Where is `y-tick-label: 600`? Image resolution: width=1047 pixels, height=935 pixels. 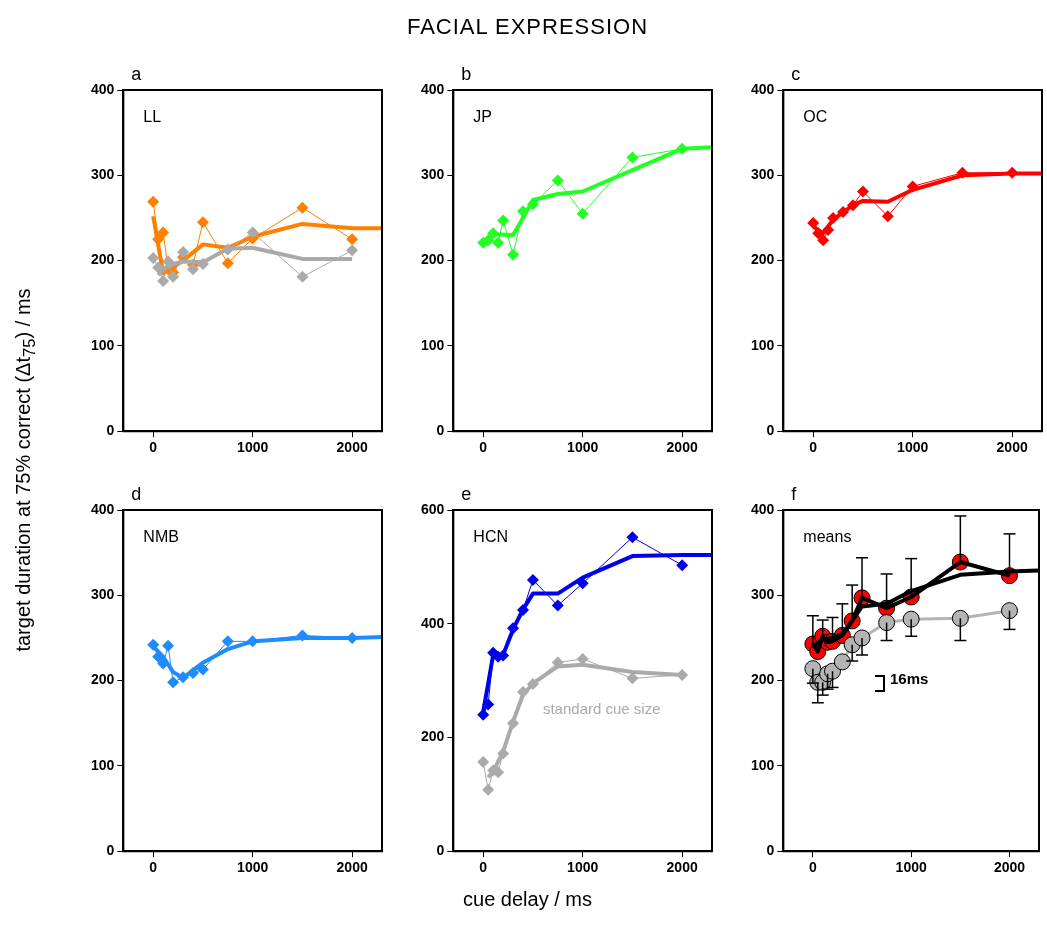 y-tick-label: 600 is located at coordinates (433, 508).